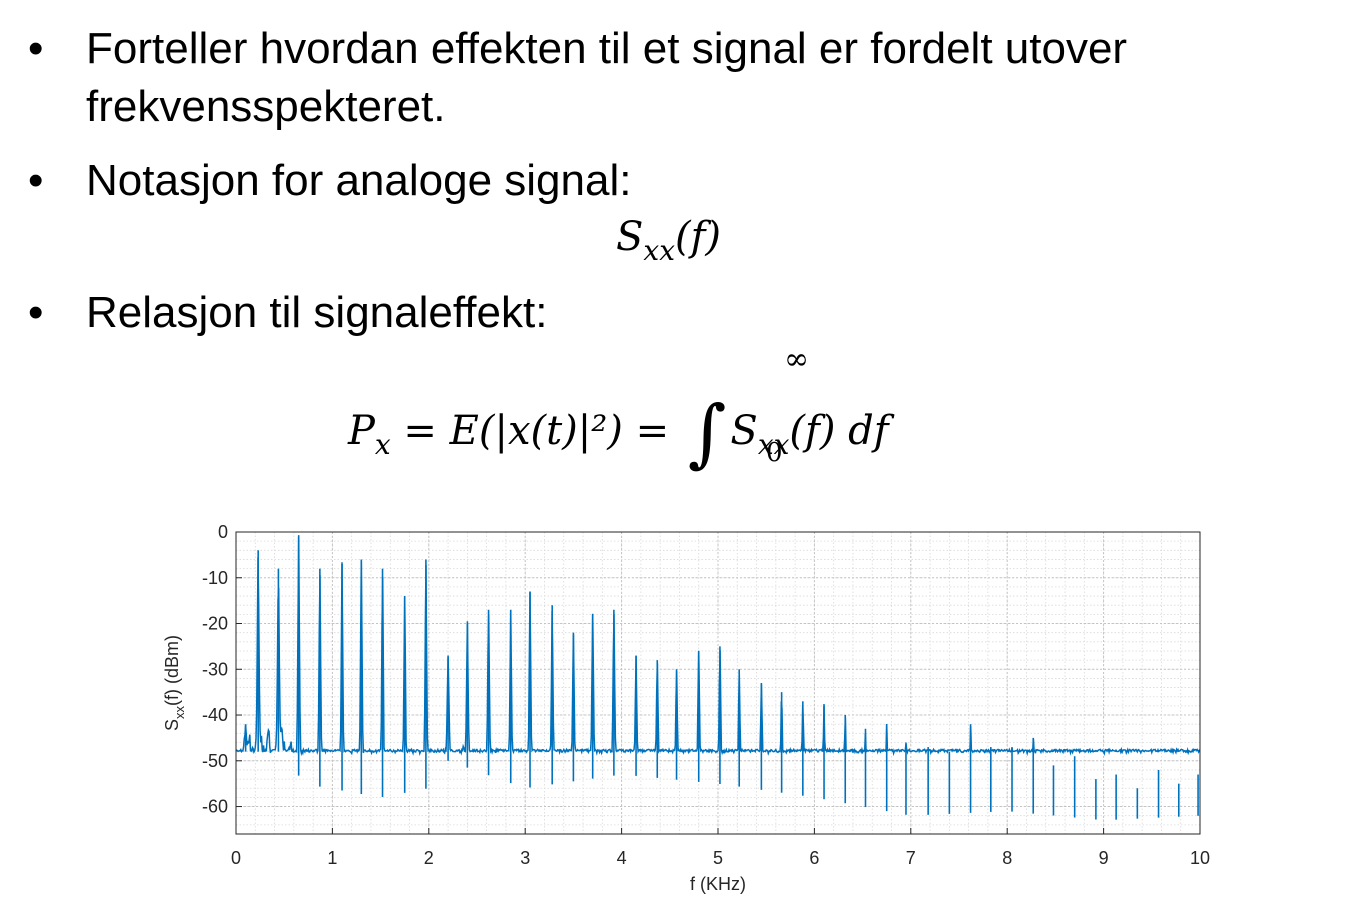 Image resolution: width=1364 pixels, height=910 pixels. Describe the element at coordinates (215, 578) in the screenshot. I see `y-tick-label: -10` at that location.